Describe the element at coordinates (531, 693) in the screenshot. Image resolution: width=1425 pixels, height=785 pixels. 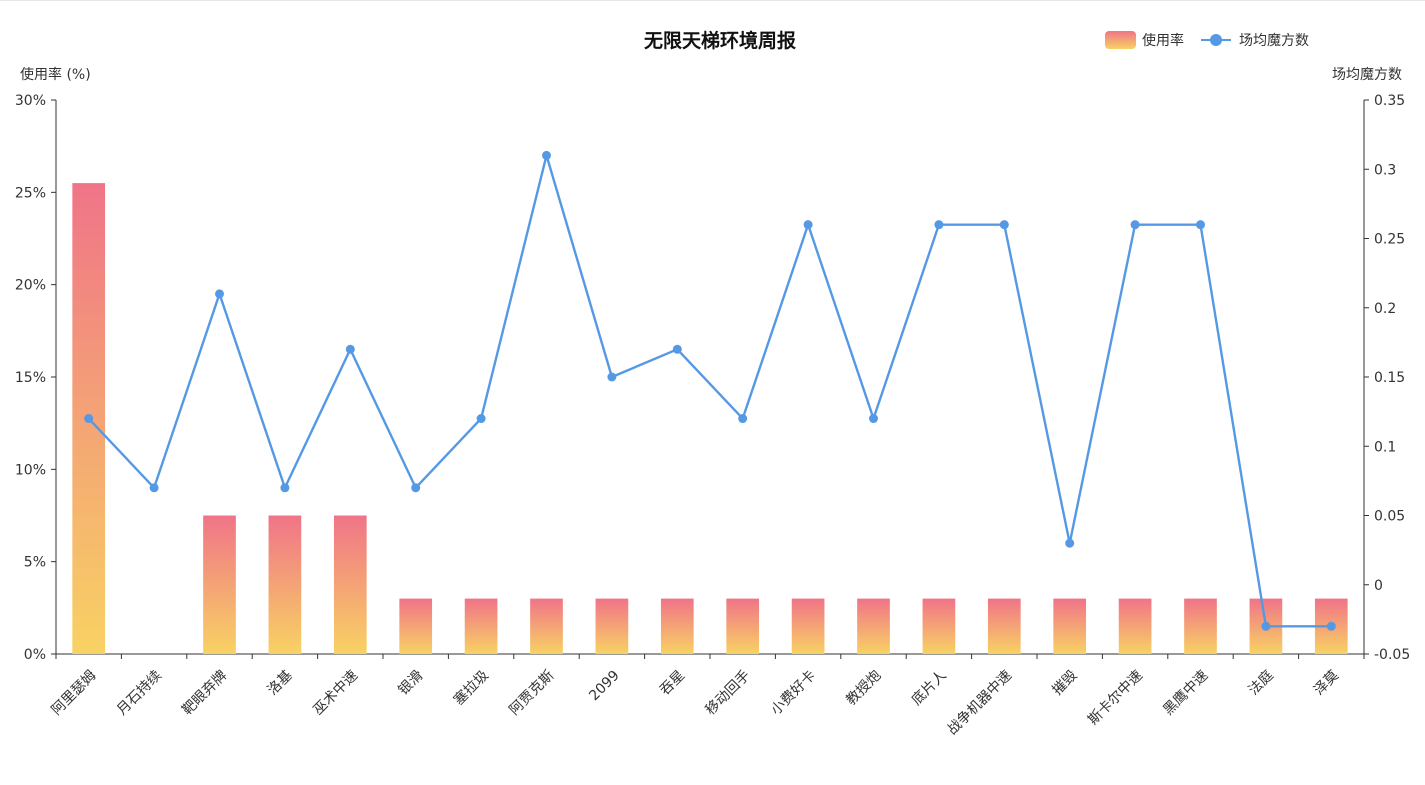
I see `category-label: 阿贾克斯` at that location.